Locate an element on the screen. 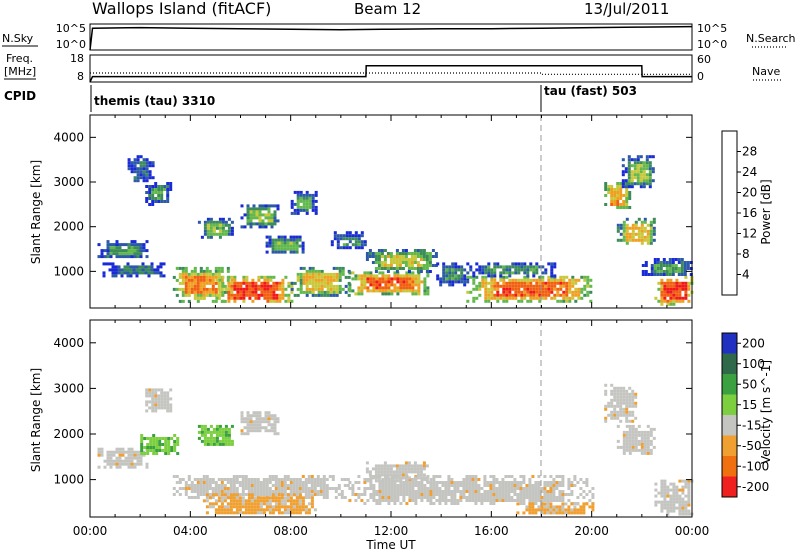 Image resolution: width=800 pixels, height=554 pixels. nsky-line is located at coordinates (390, 38).